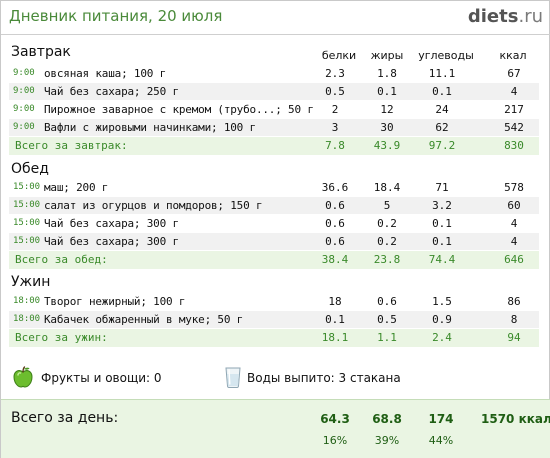  I want to click on food-carbs: 24, so click(442, 109).